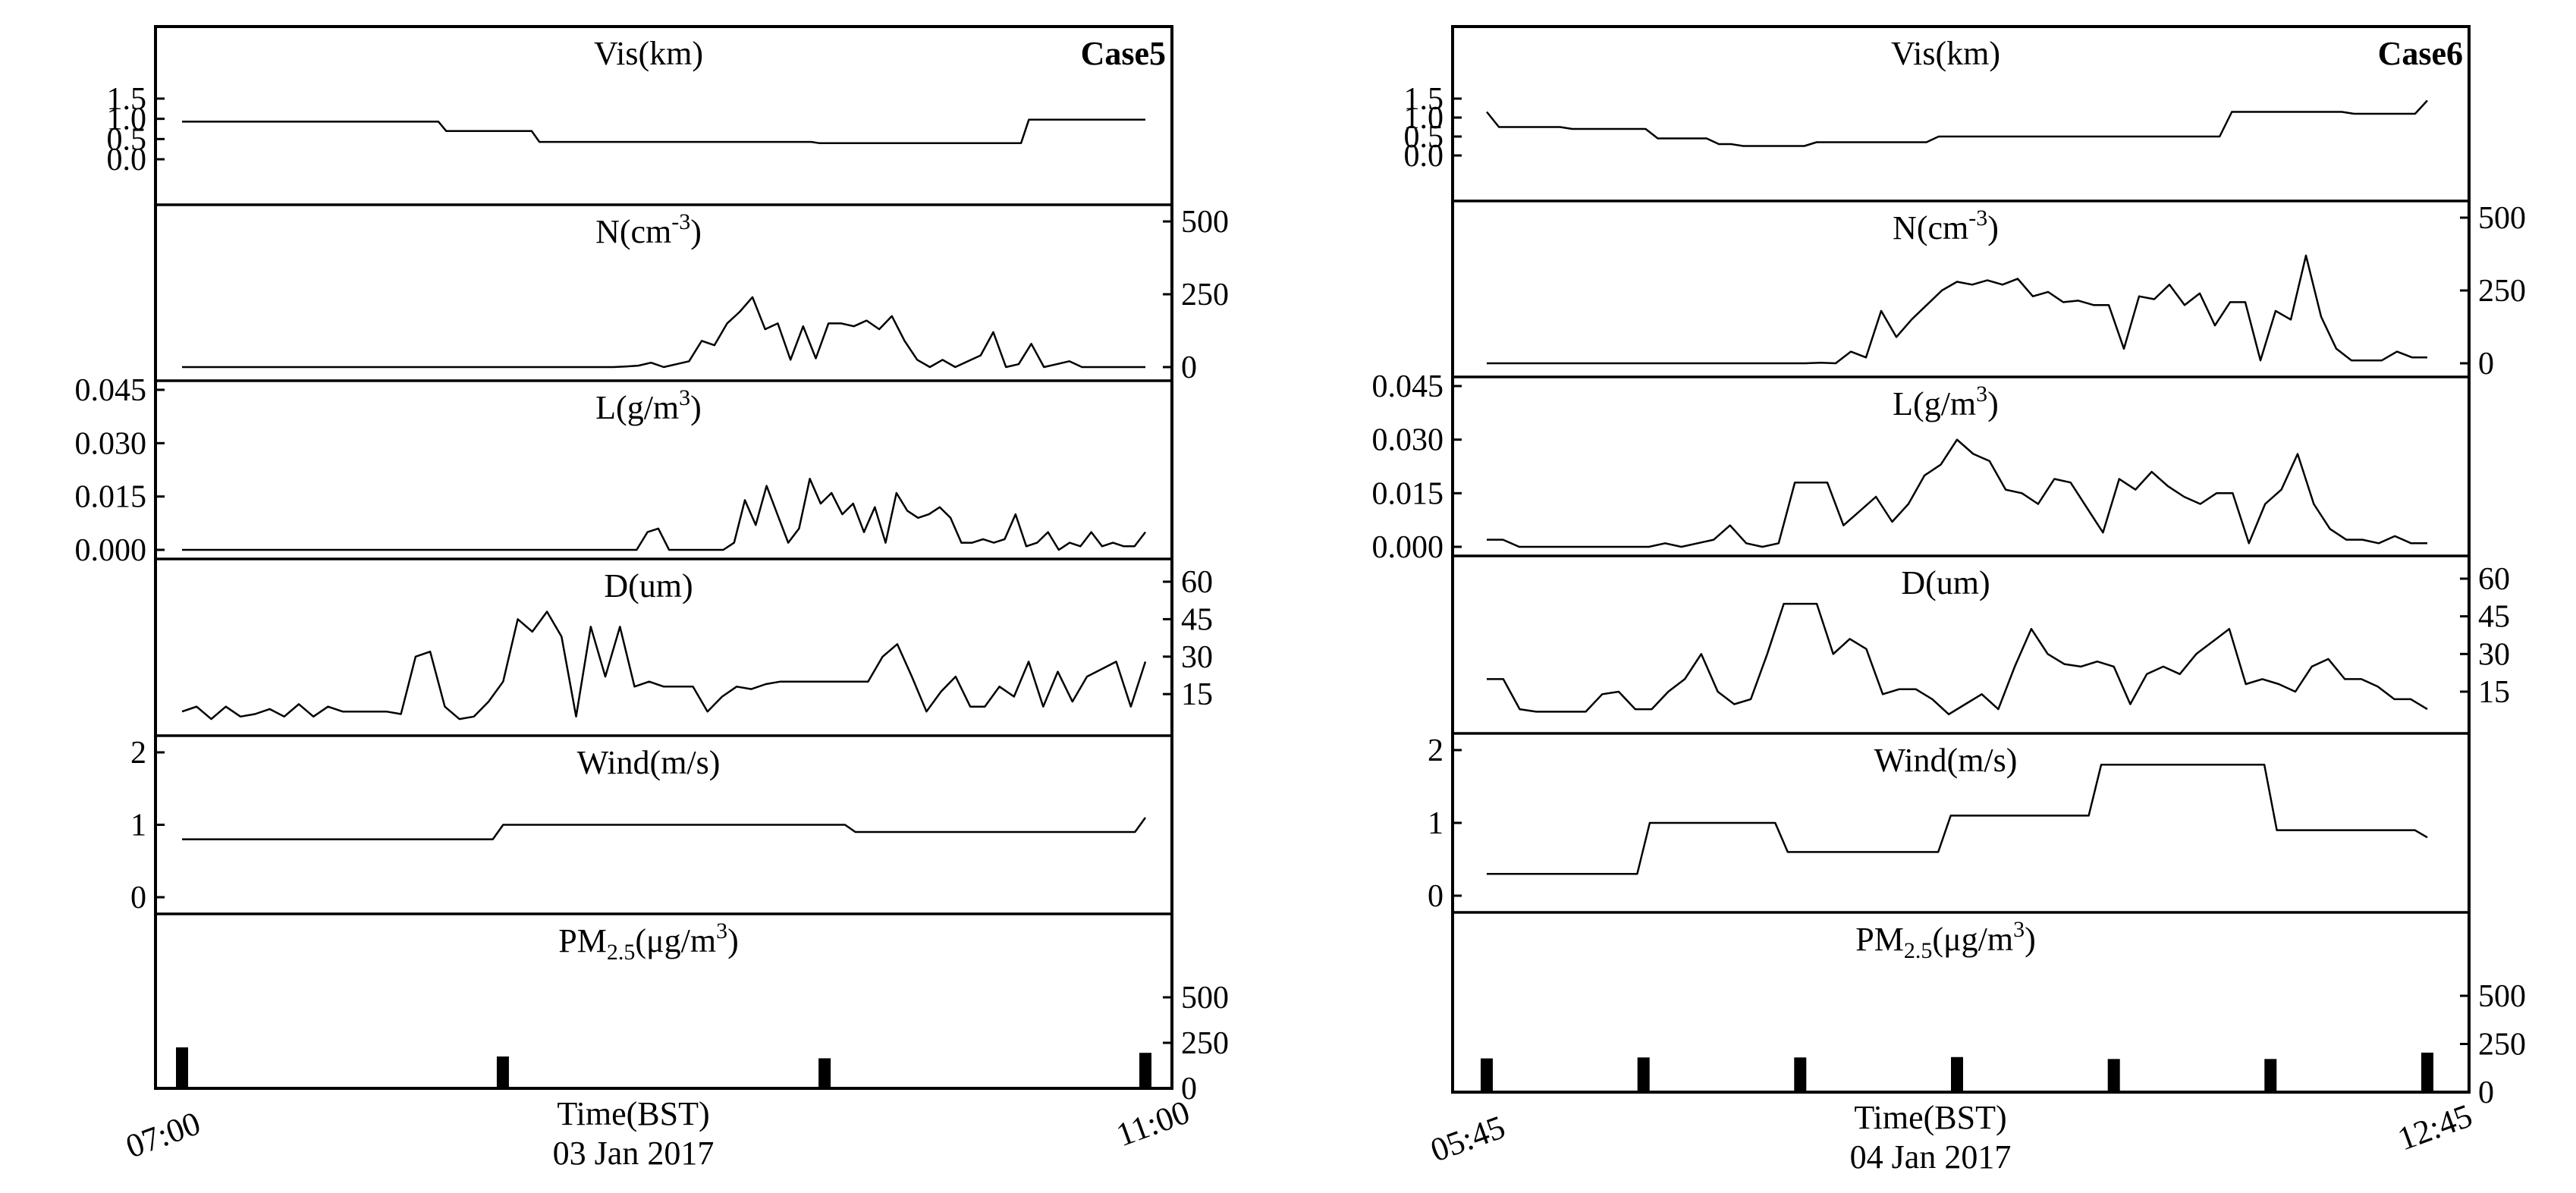  Describe the element at coordinates (1931, 1157) in the screenshot. I see `date-label: 04 Jan 2017` at that location.